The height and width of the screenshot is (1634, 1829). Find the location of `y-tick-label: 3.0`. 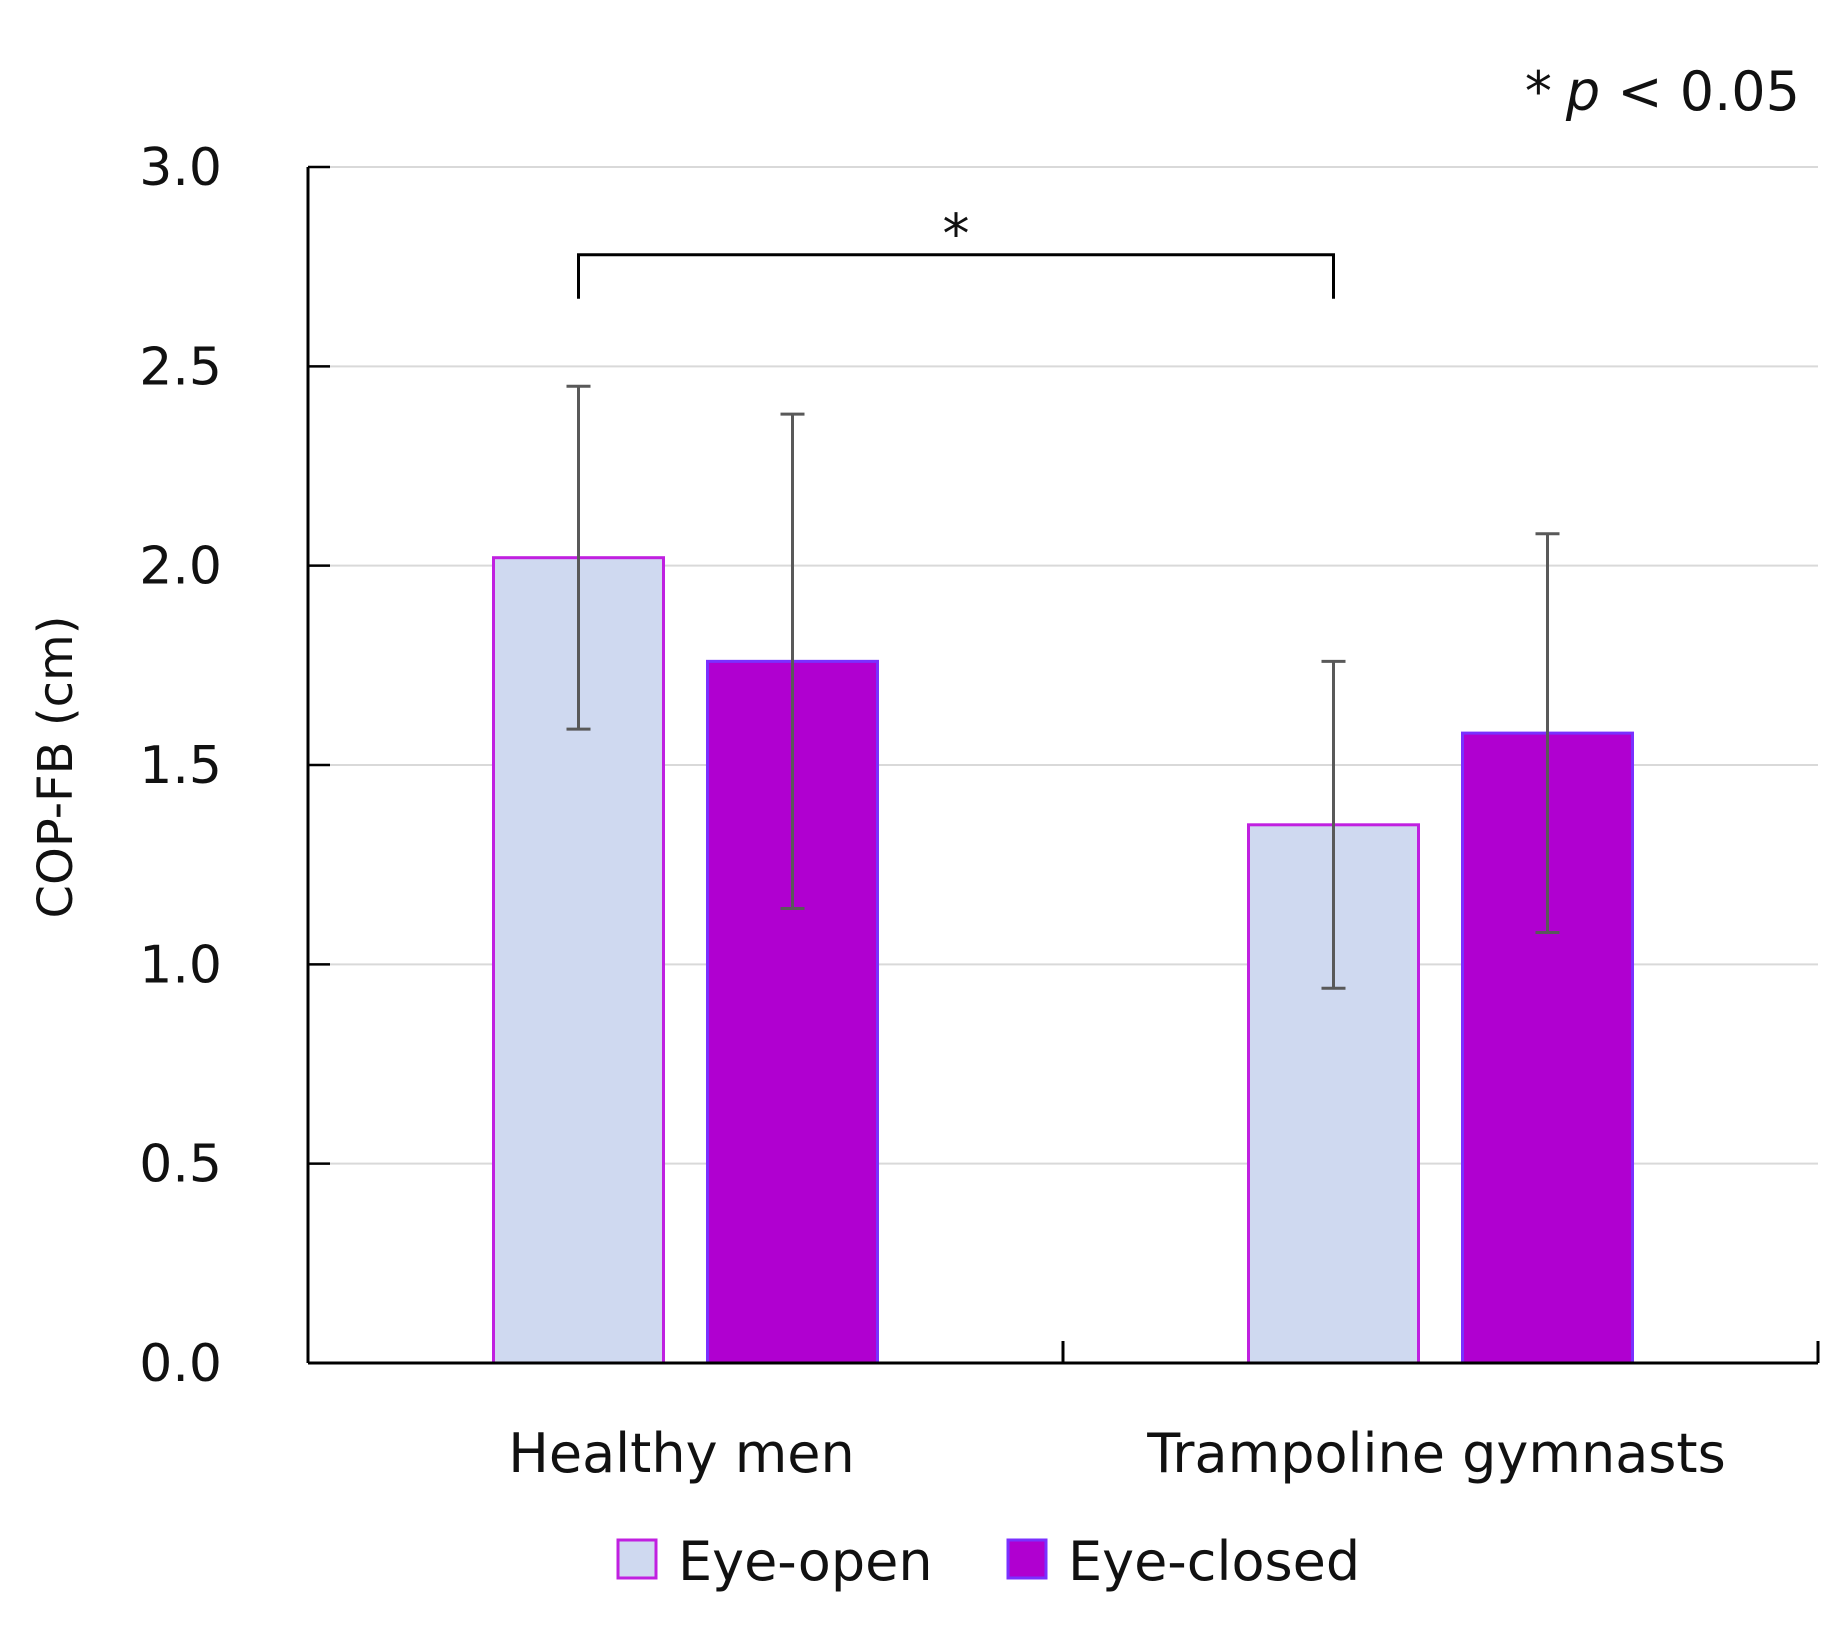

y-tick-label: 3.0 is located at coordinates (180, 168).